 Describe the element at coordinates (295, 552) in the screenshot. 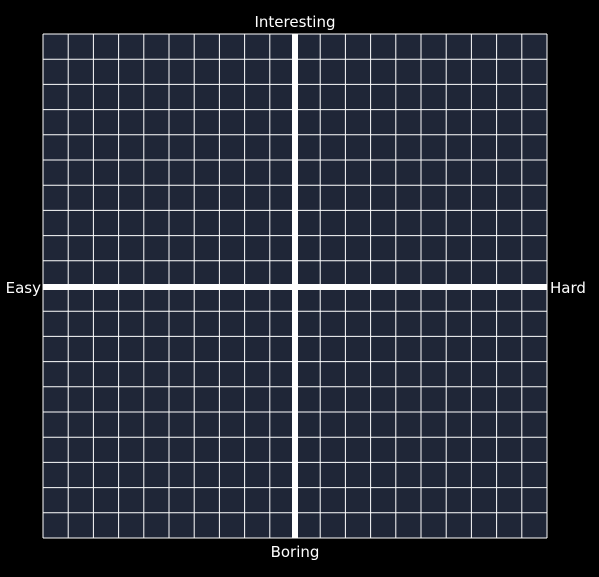

I see `axis-label-bottom: Boring` at that location.